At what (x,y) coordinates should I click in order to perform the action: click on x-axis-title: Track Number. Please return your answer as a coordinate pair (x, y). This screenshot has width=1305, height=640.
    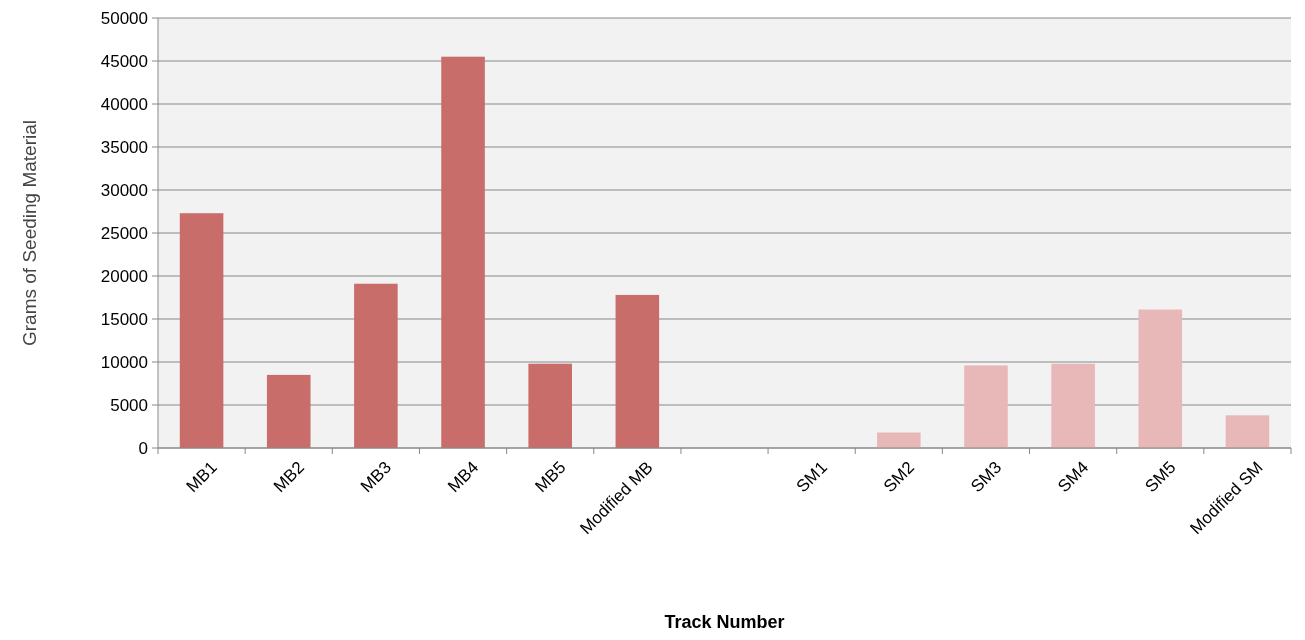
    Looking at the image, I should click on (724, 622).